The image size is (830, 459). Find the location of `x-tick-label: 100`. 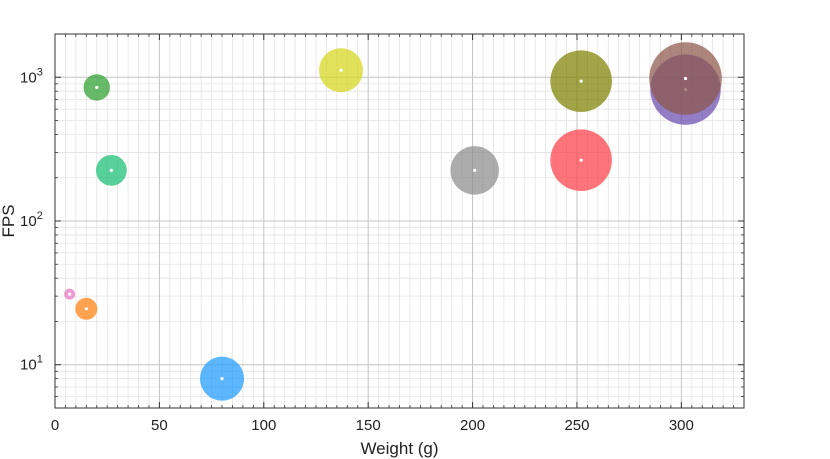

x-tick-label: 100 is located at coordinates (263, 425).